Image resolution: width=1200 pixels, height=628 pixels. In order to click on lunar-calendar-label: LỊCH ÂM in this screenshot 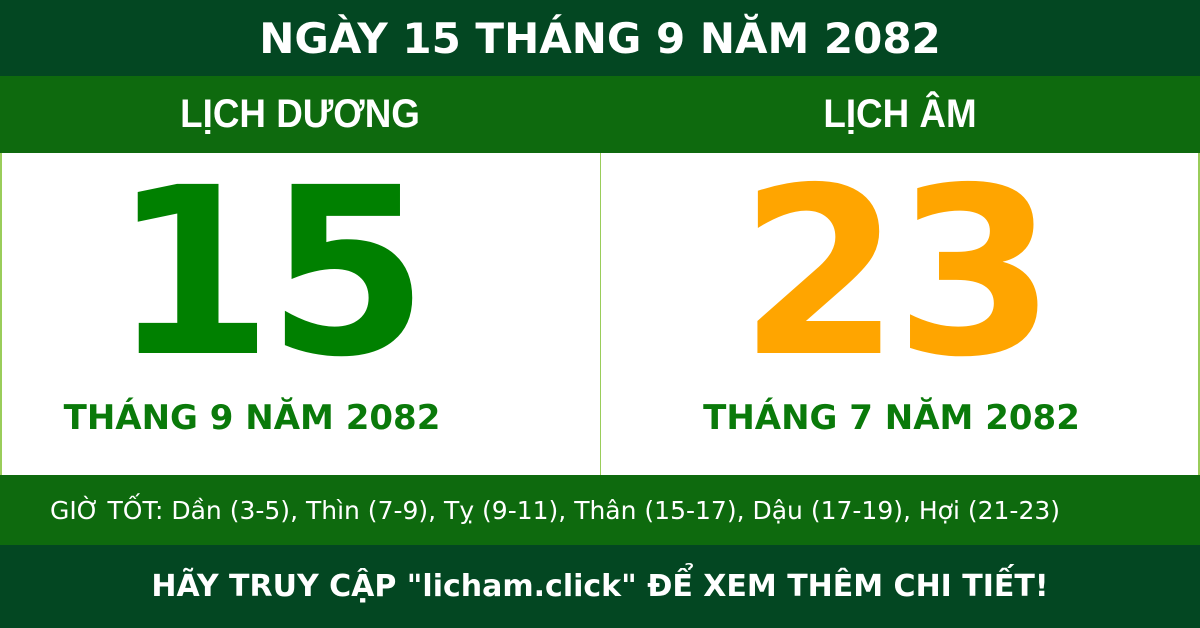, I will do `click(900, 114)`.